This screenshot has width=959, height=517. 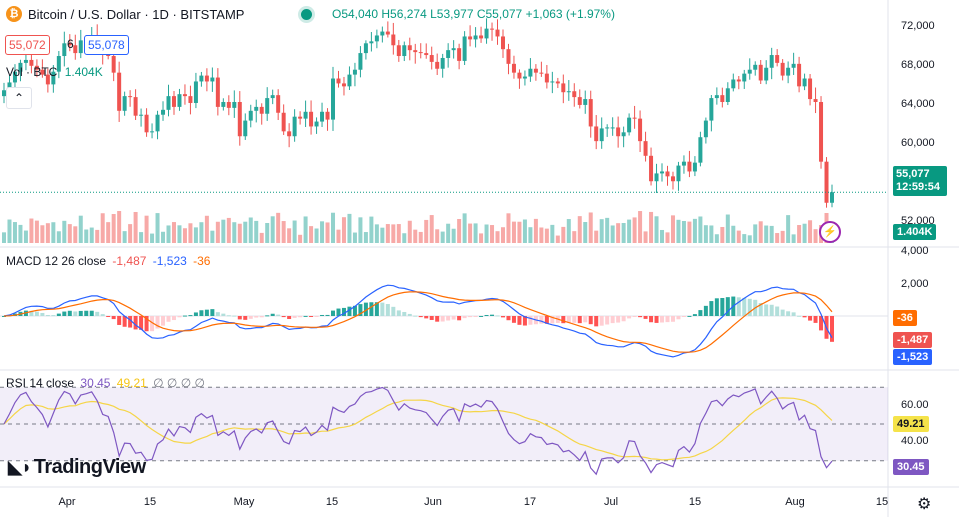 I want to click on price-tick-label: 64,000, so click(x=918, y=103).